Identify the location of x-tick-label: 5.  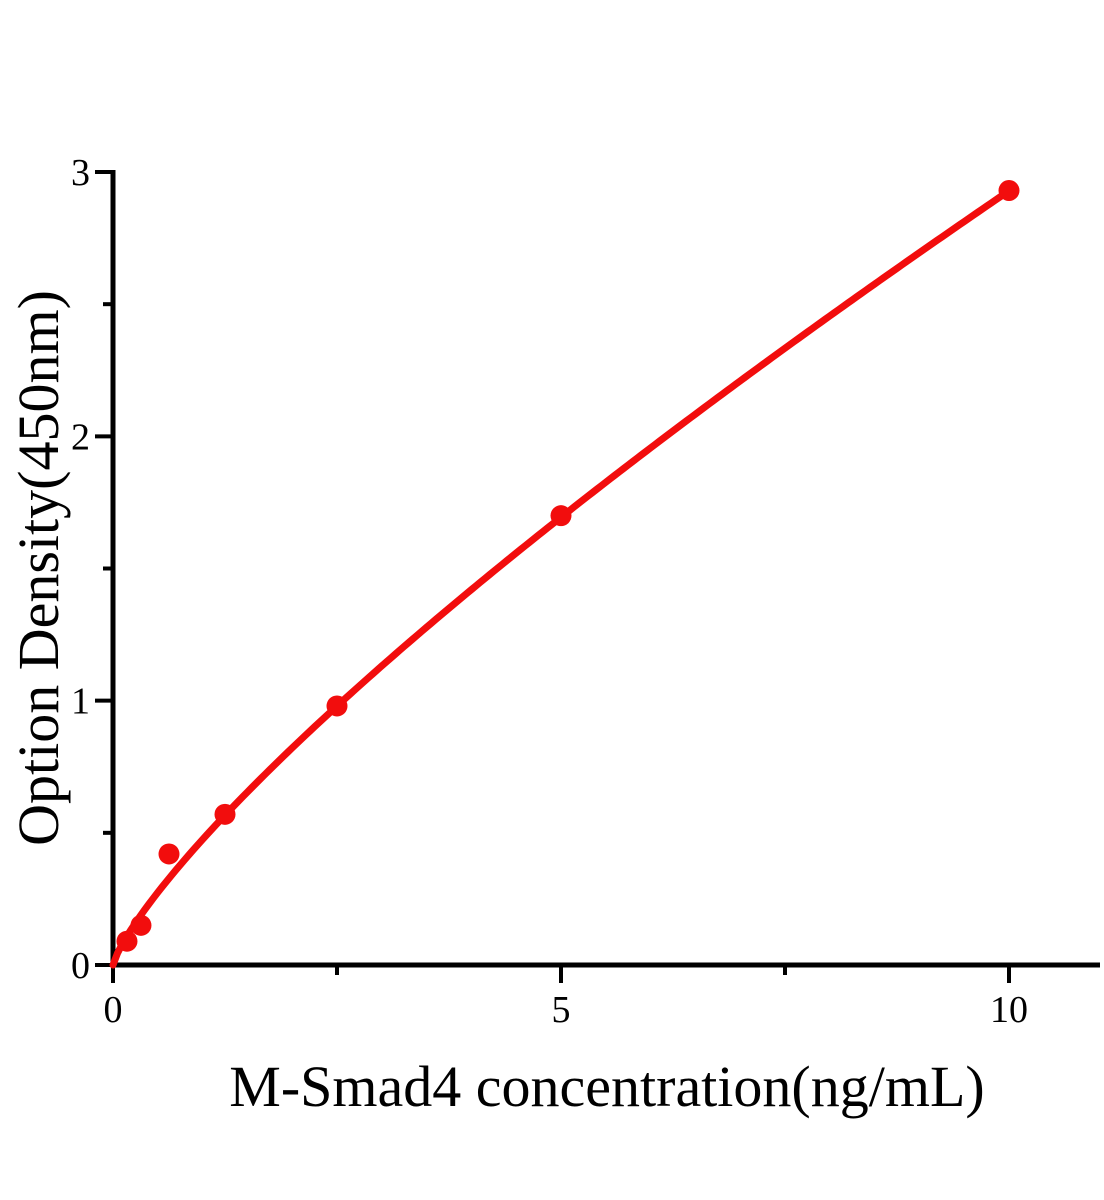
(561, 1010).